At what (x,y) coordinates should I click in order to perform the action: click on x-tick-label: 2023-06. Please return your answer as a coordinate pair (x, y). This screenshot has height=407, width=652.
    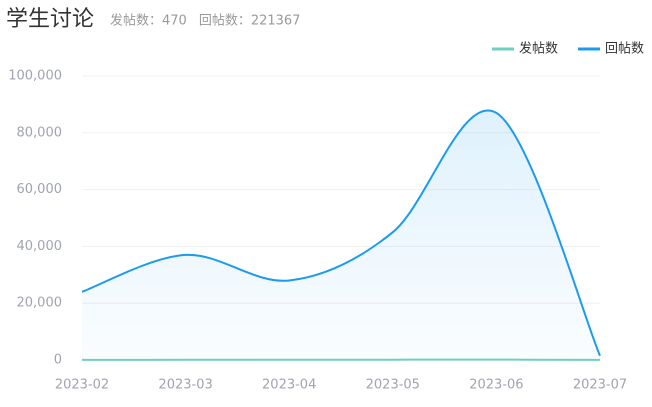
    Looking at the image, I should click on (496, 385).